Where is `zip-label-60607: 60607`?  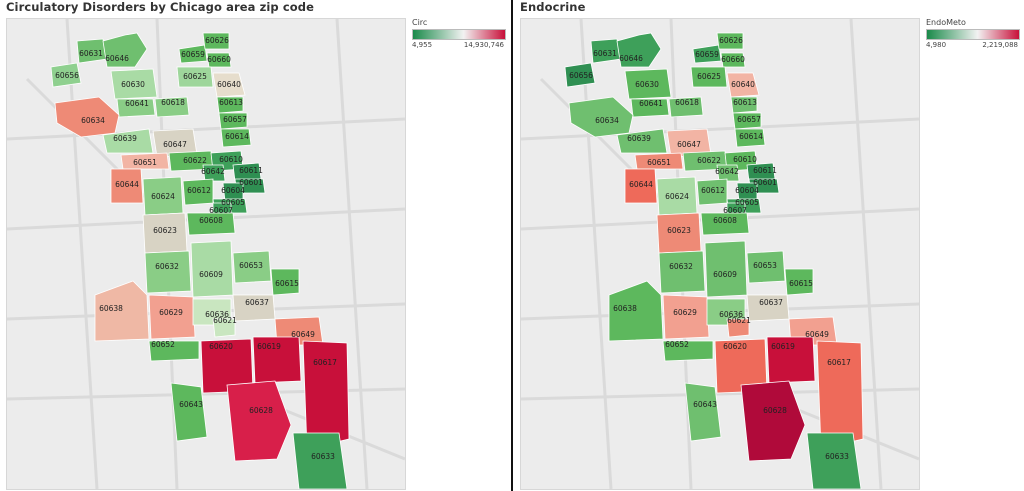 zip-label-60607: 60607 is located at coordinates (735, 210).